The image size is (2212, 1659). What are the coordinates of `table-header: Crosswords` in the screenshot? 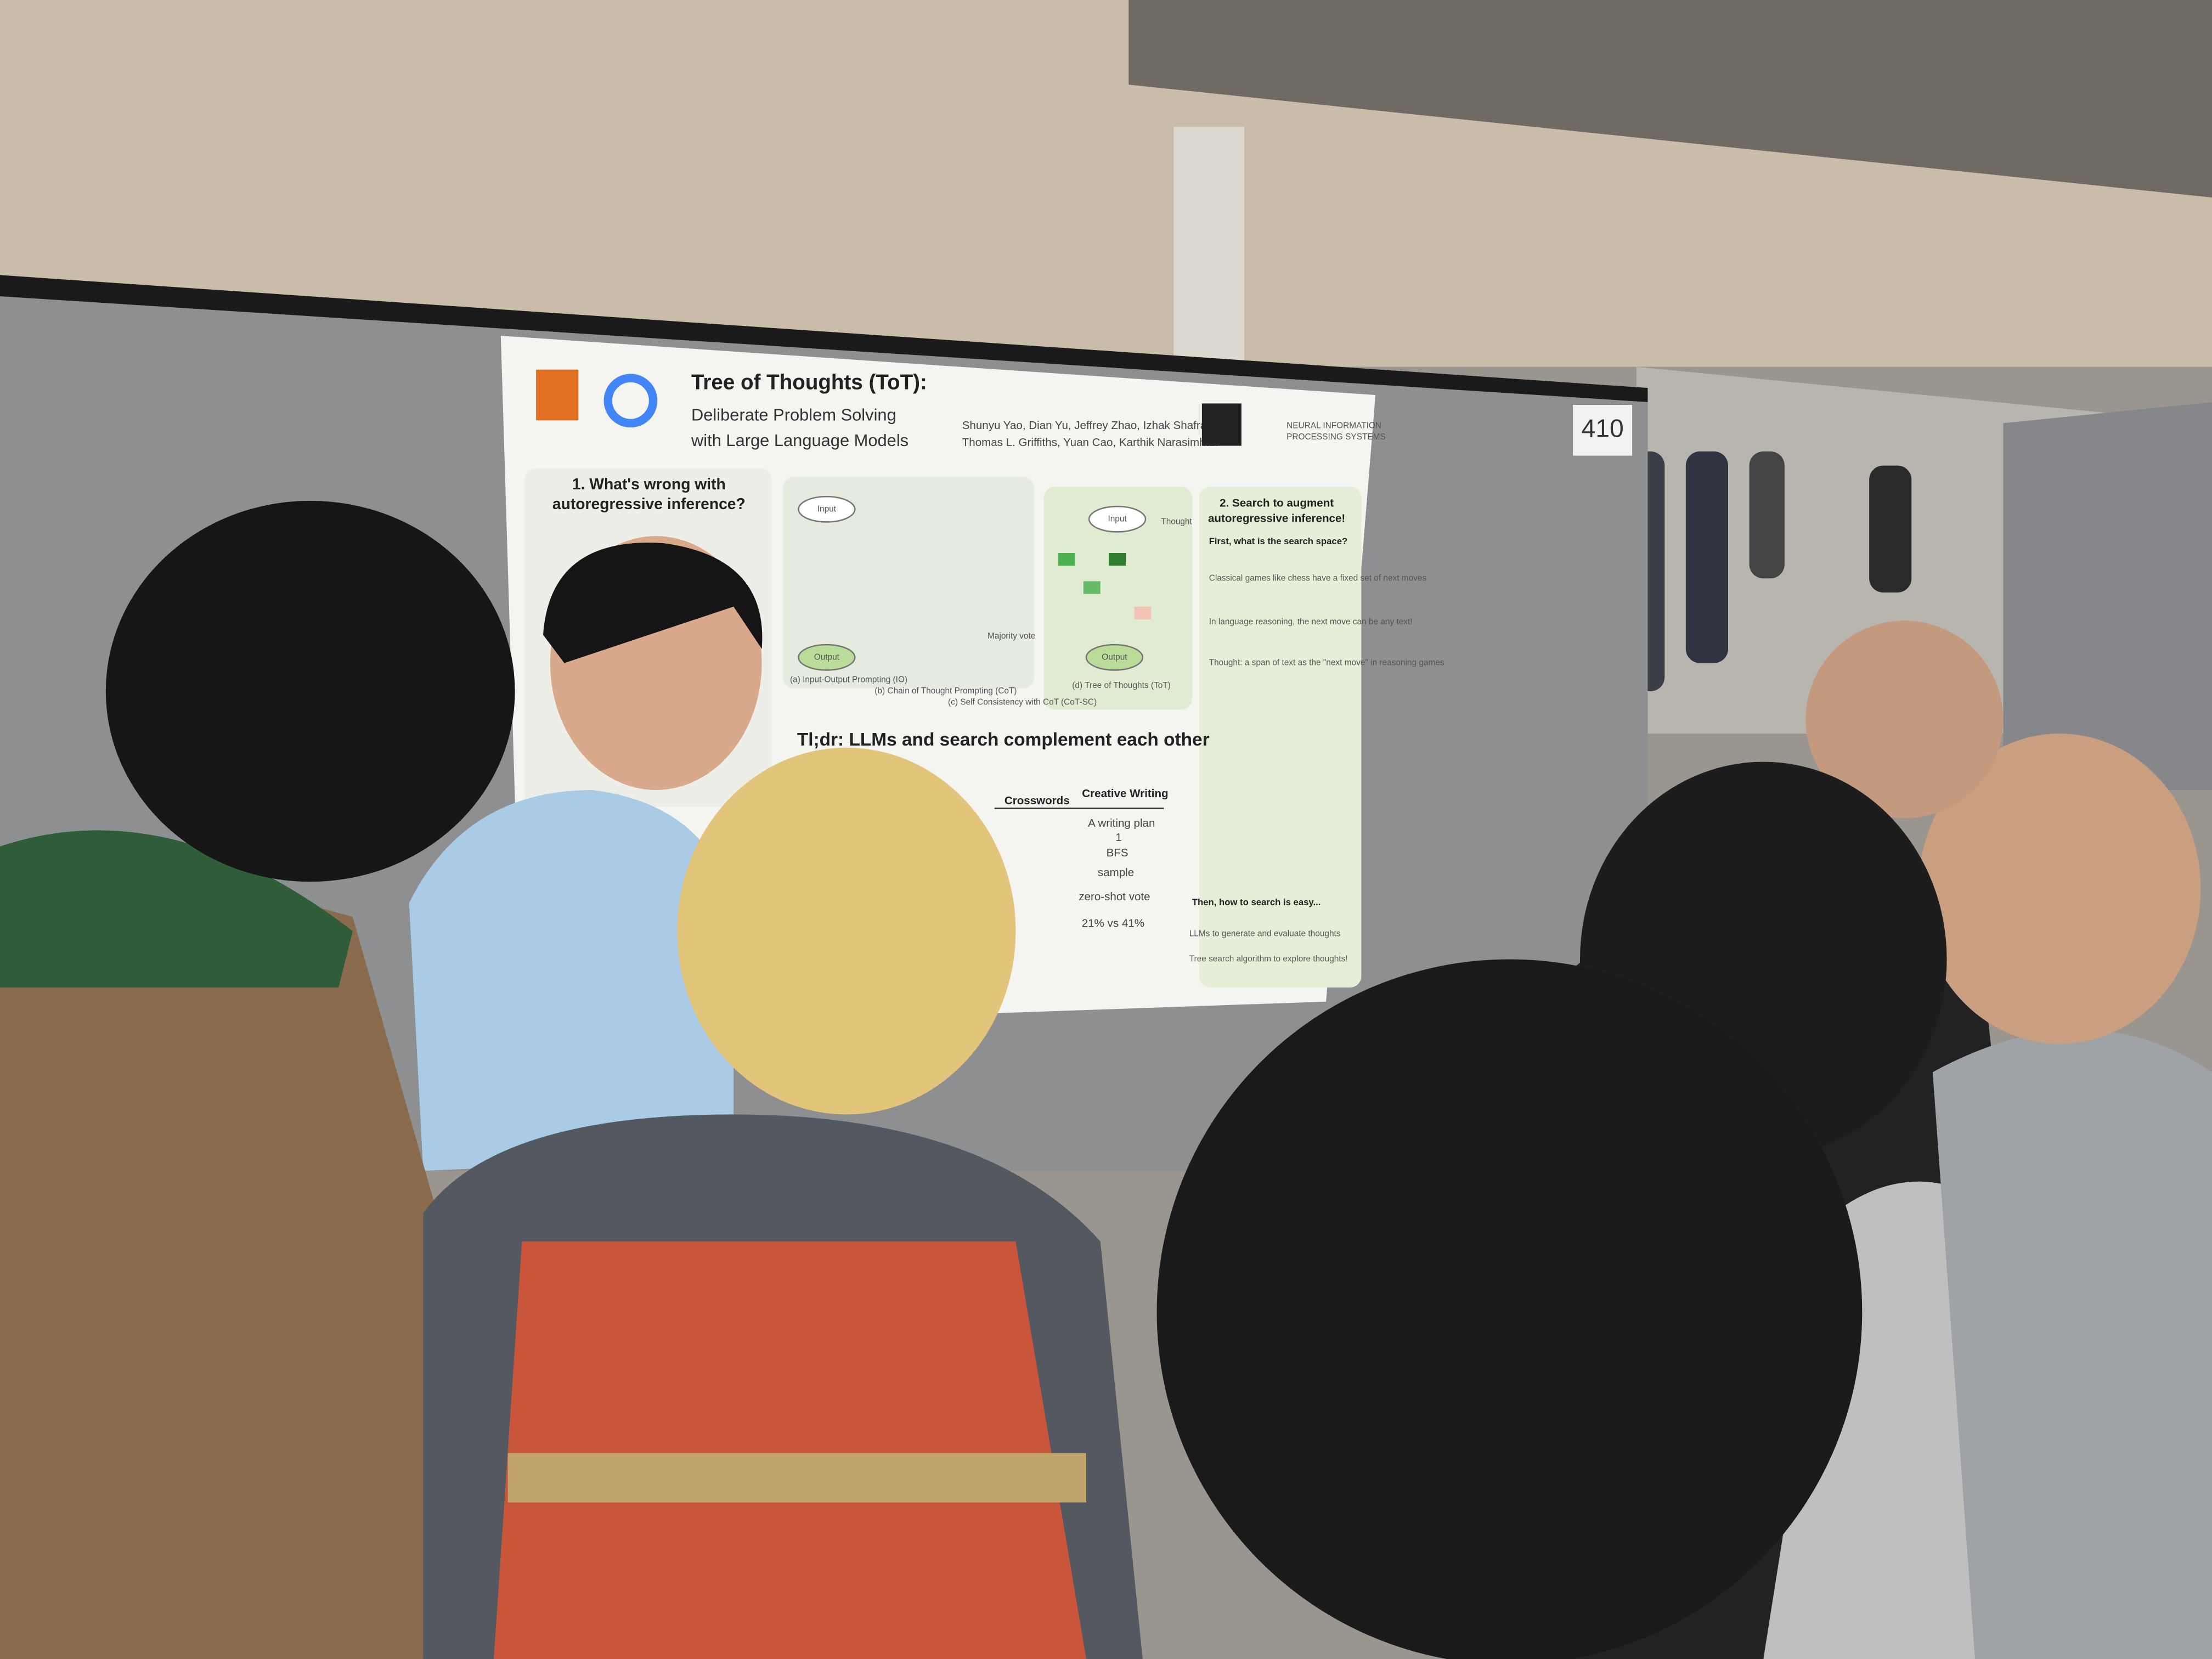 It's located at (1037, 801).